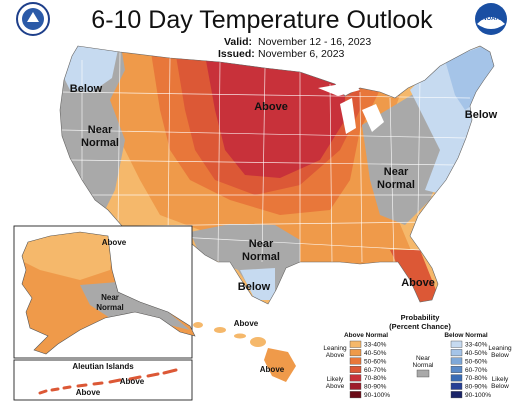 This screenshot has height=405, width=525. I want to click on legend-near-normal-2: Normal, so click(424, 365).